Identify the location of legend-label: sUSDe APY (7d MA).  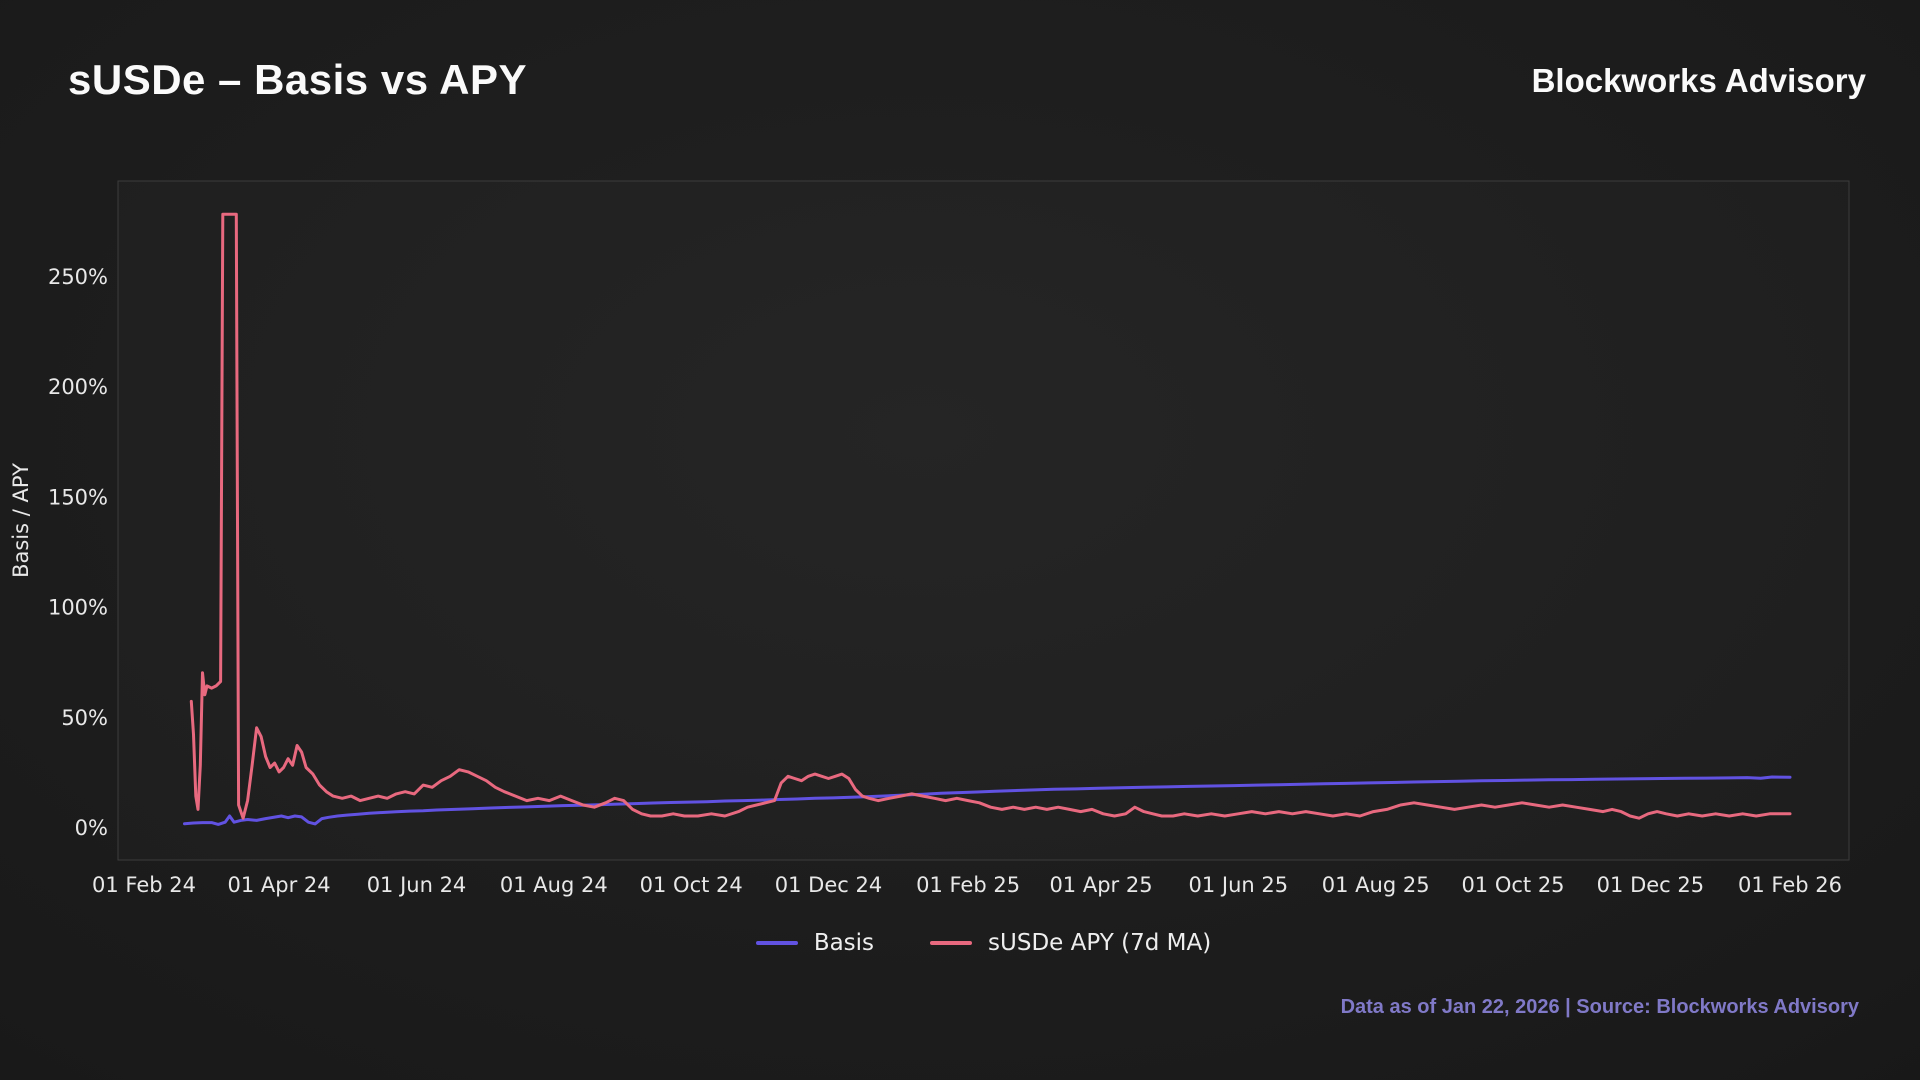
(1100, 943).